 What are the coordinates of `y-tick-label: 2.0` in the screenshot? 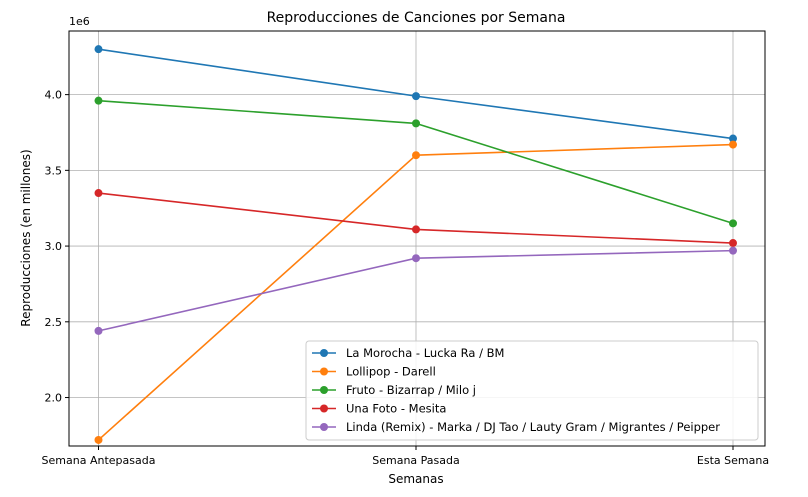 It's located at (54, 398).